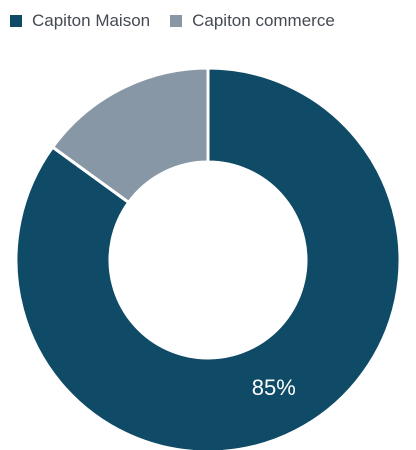 The image size is (416, 450). Describe the element at coordinates (91, 20) in the screenshot. I see `legend-label-capiton-maison: Capiton Maison` at that location.